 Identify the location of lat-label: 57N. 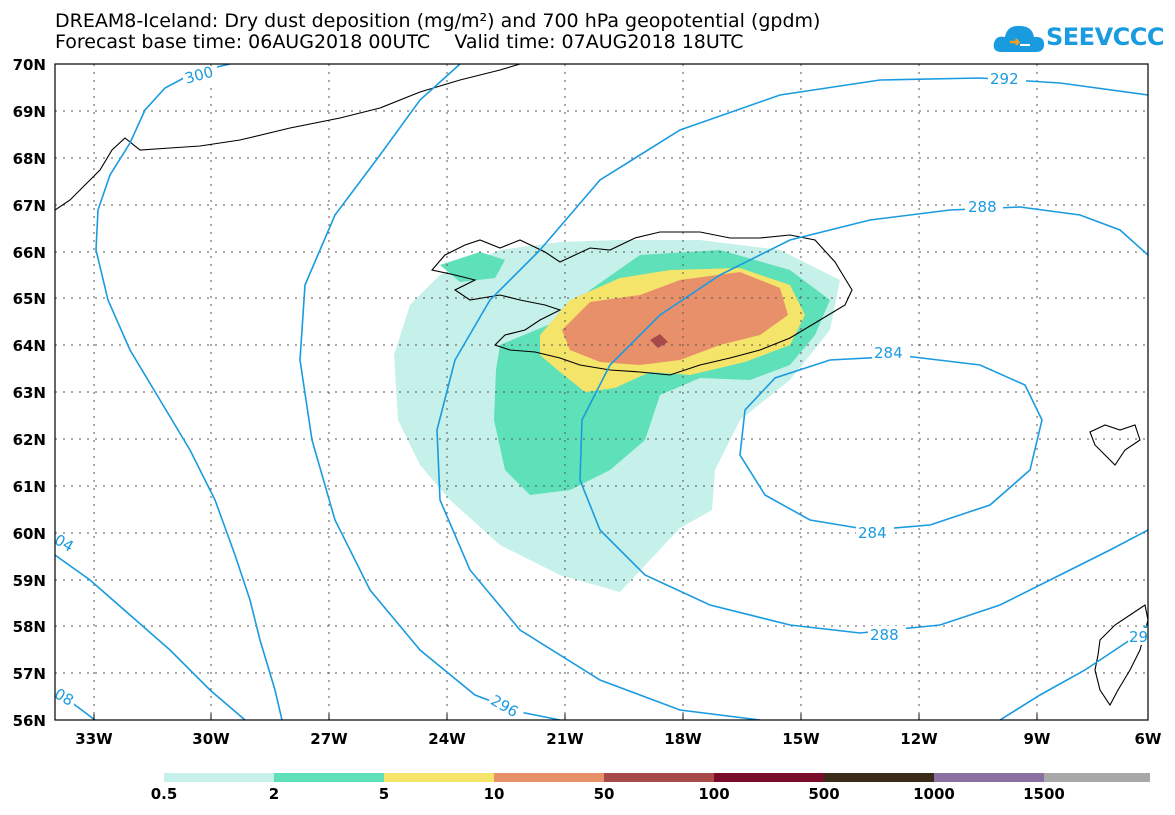
(29, 674).